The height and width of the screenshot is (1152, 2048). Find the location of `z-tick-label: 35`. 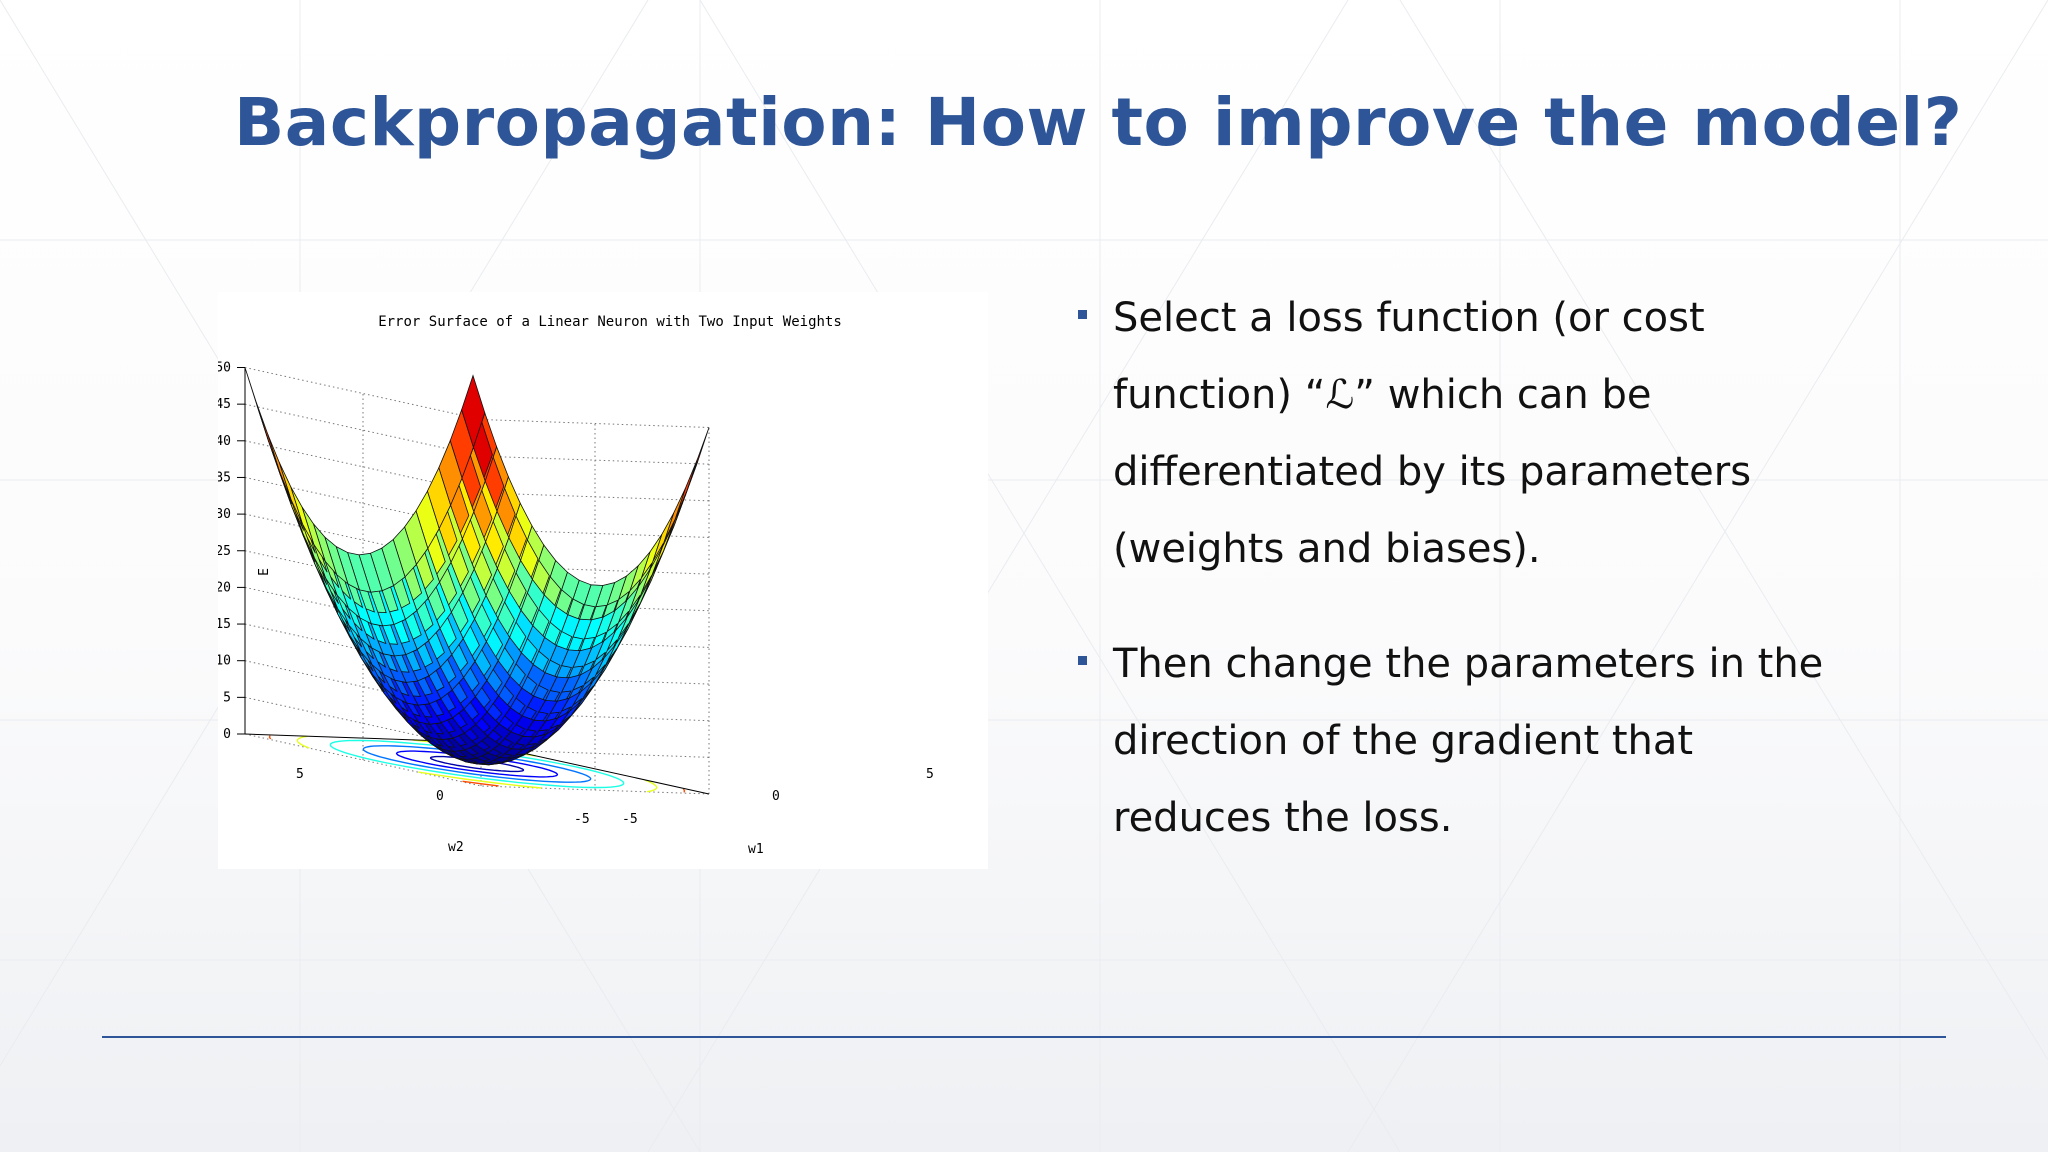

z-tick-label: 35 is located at coordinates (224, 477).